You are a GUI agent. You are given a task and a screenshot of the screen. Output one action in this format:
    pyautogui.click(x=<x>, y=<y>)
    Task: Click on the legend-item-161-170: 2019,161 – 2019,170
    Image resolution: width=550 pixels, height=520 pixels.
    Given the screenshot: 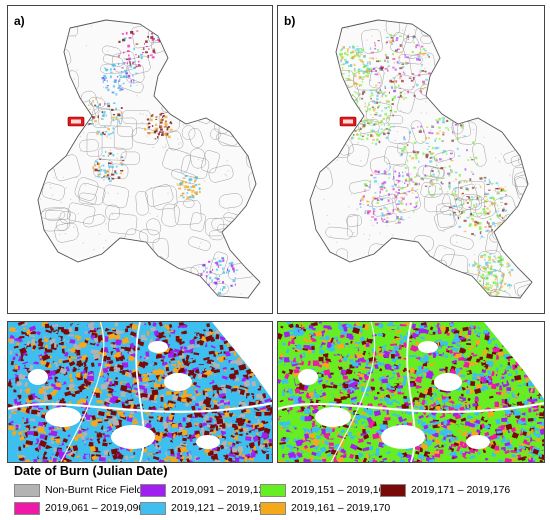 What is the action you would take?
    pyautogui.click(x=325, y=508)
    